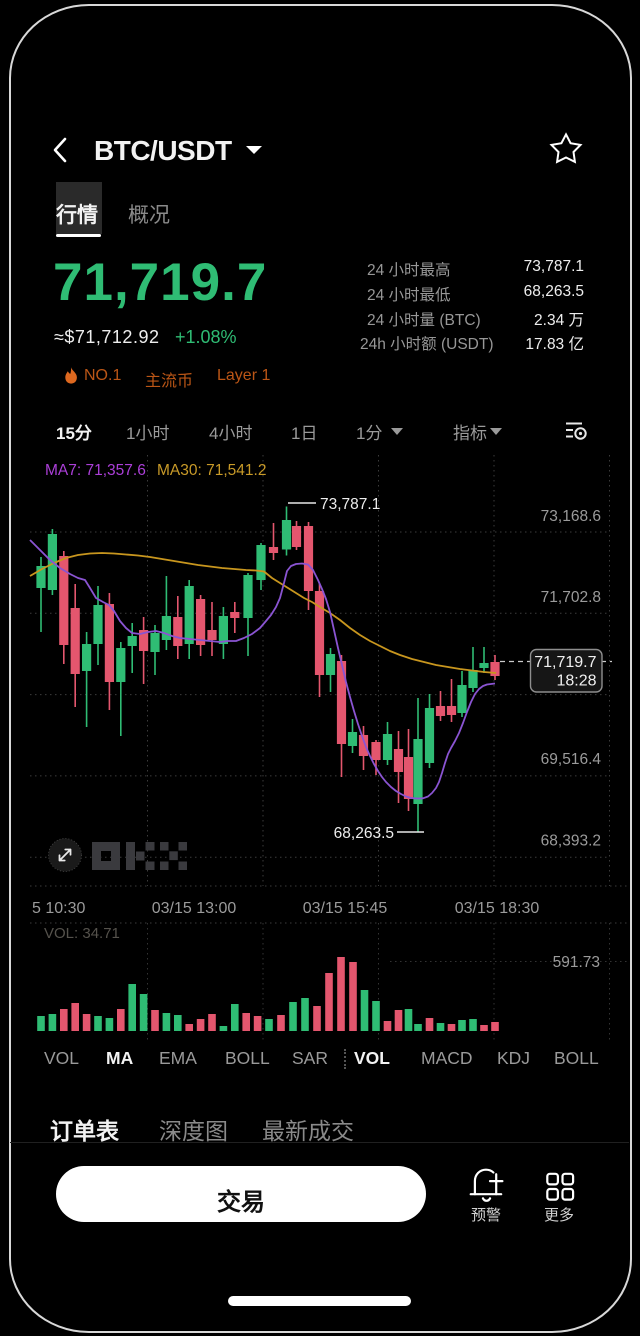 The image size is (640, 1336). I want to click on svg-text: 18:28, so click(576, 681).